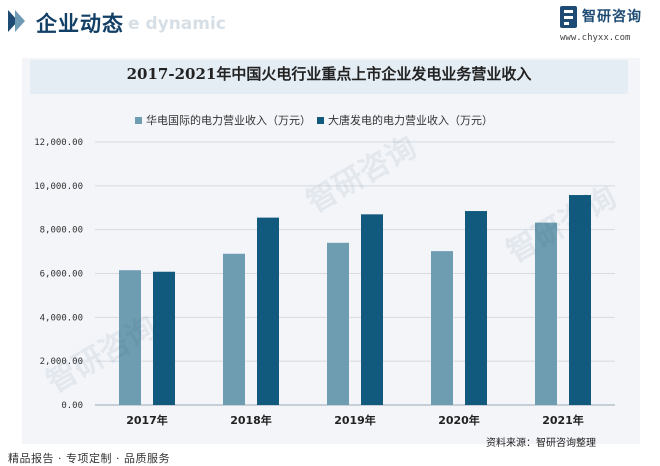 The image size is (660, 466). I want to click on x-tick-label: 2020年, so click(459, 420).